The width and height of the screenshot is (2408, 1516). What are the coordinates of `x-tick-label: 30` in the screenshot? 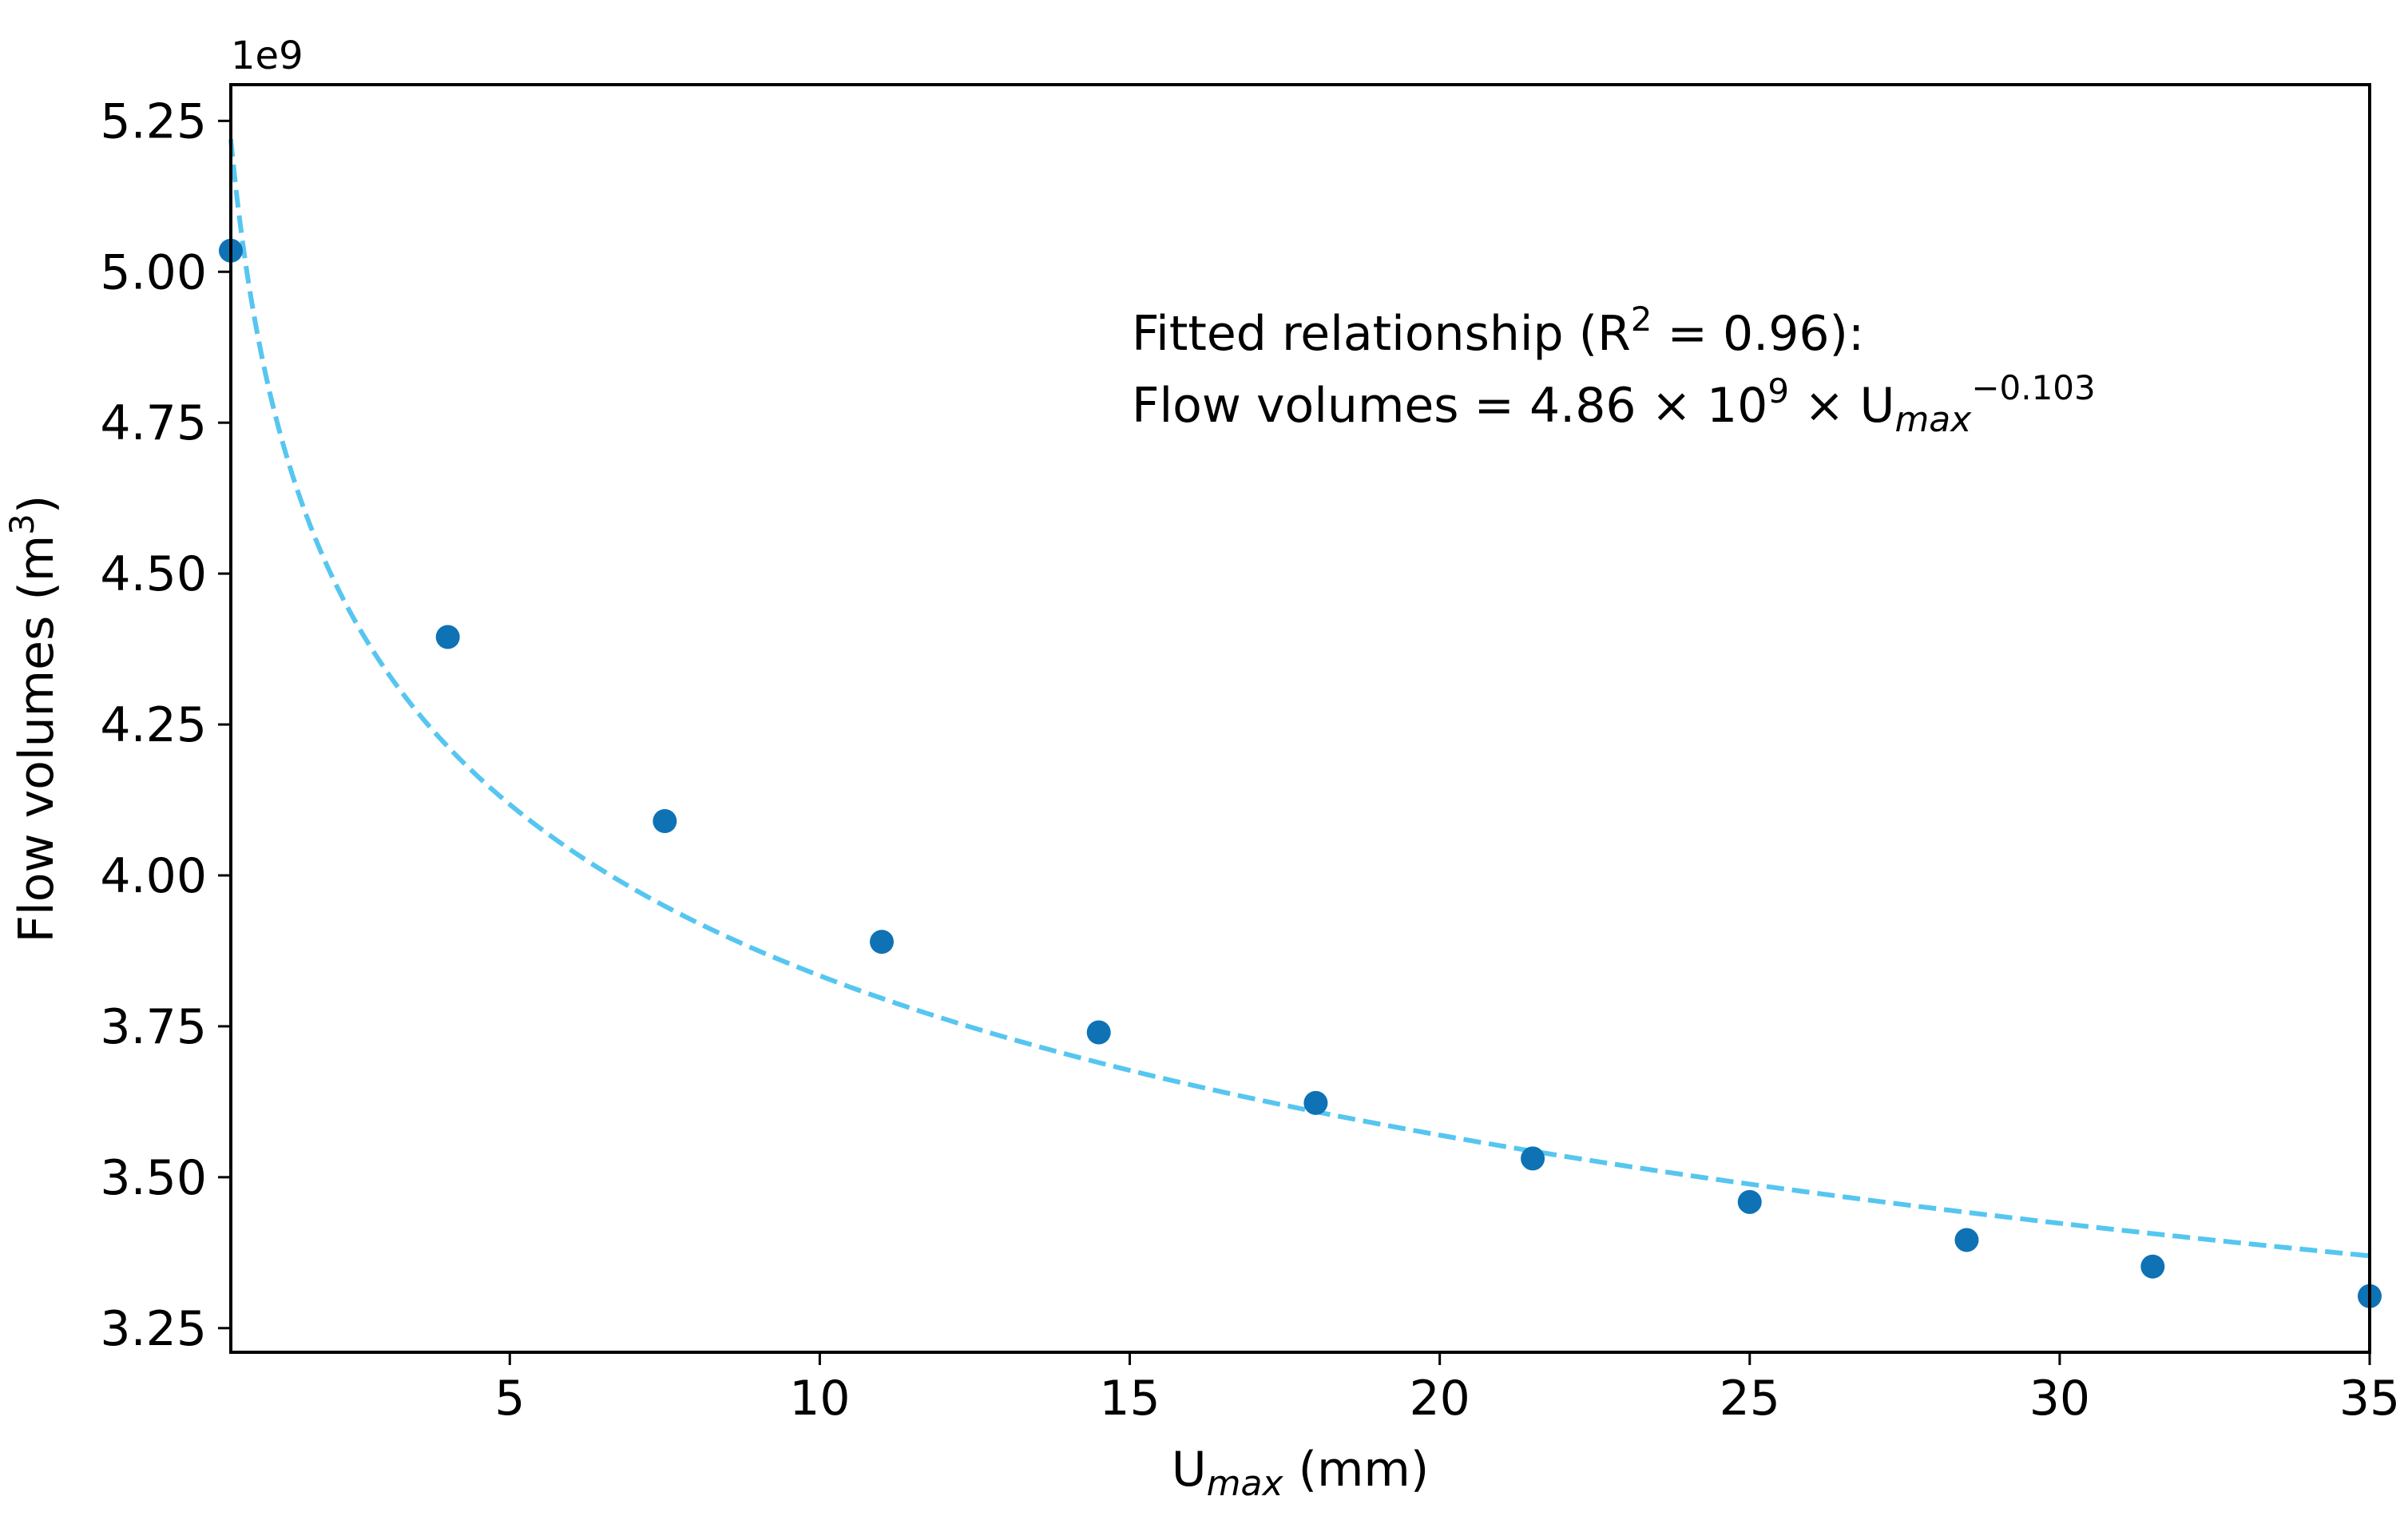 It's located at (2059, 1399).